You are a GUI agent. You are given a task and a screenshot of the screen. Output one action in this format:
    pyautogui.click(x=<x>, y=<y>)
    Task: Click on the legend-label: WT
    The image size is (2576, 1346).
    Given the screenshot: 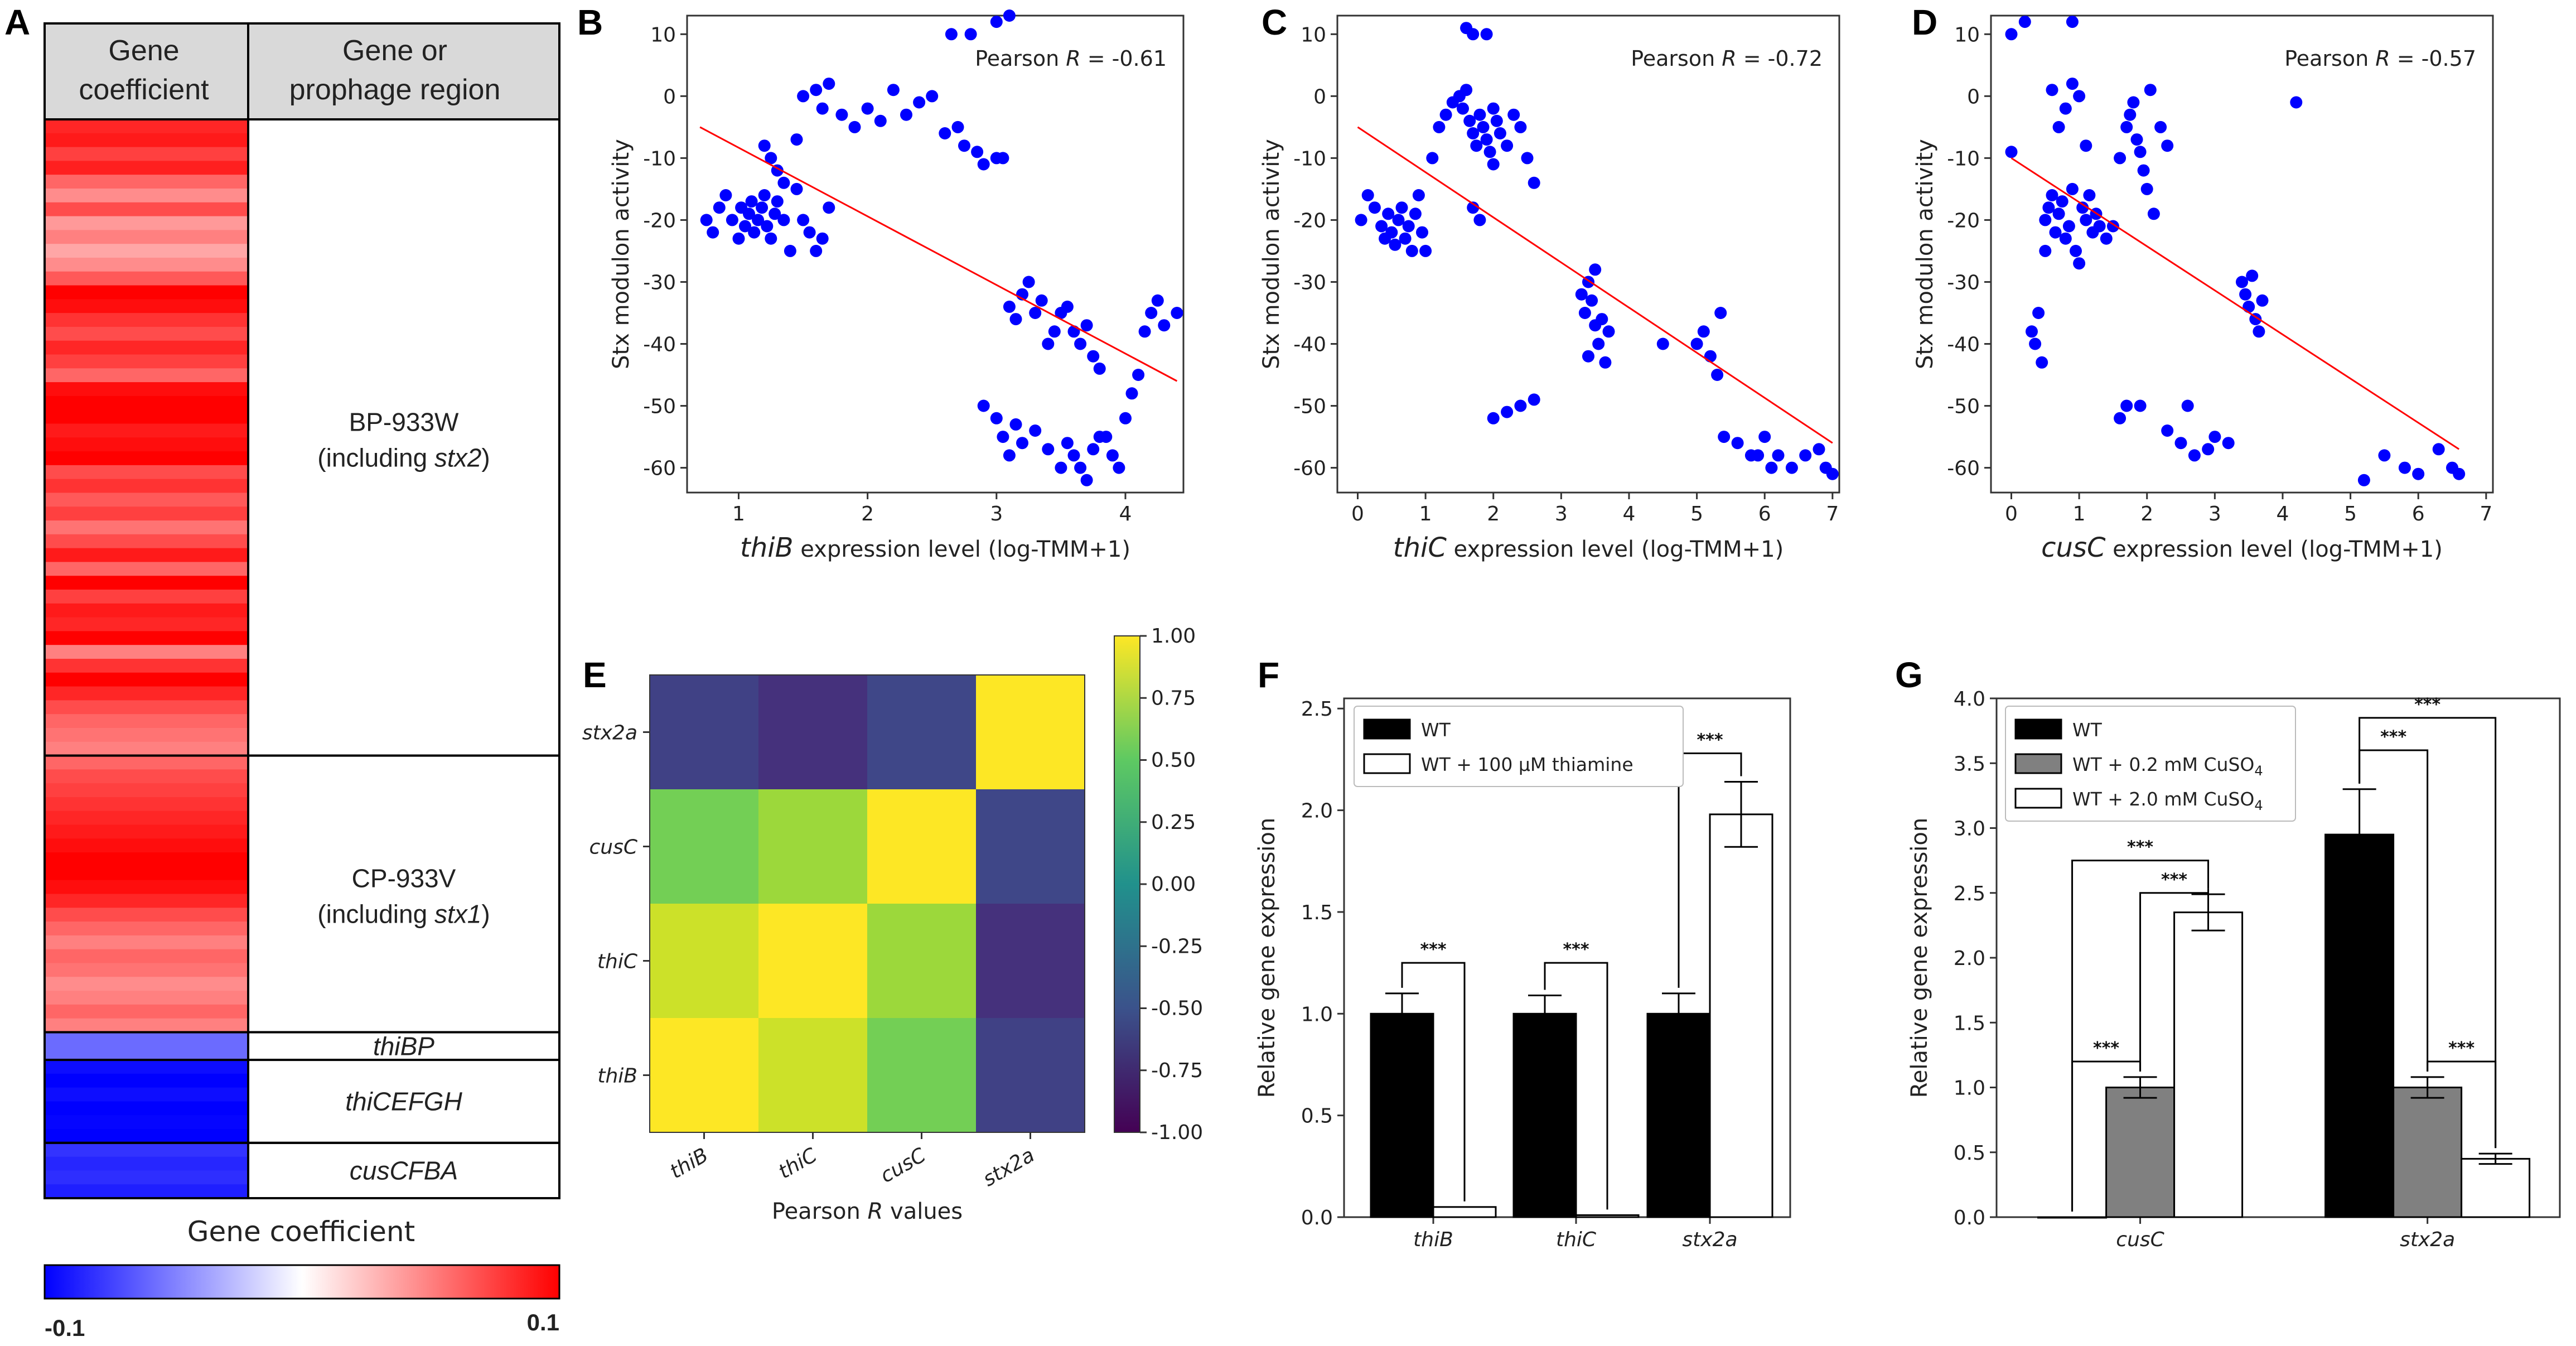 What is the action you would take?
    pyautogui.click(x=1436, y=730)
    